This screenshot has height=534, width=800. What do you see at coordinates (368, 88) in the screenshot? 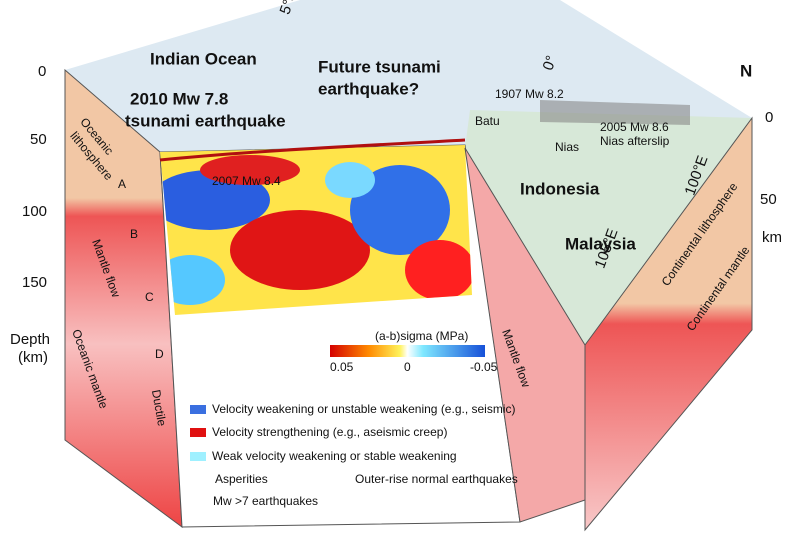
I see `label: earthquake?` at bounding box center [368, 88].